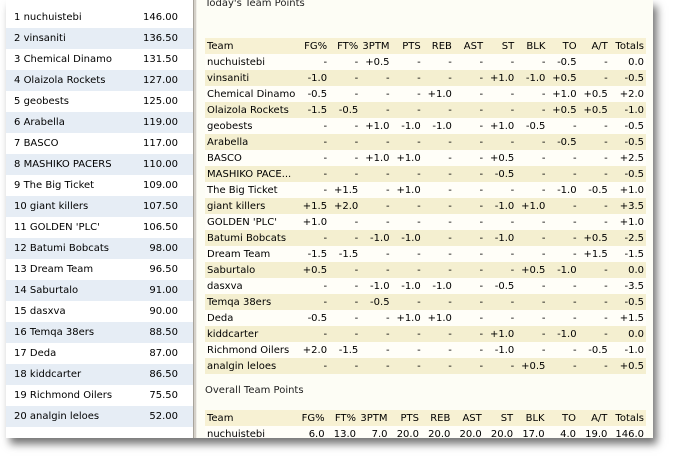 The image size is (677, 462). I want to click on table-row: Dream Team -1.5 -1.5- - - - - - - +1.5 -1.5, so click(425, 254).